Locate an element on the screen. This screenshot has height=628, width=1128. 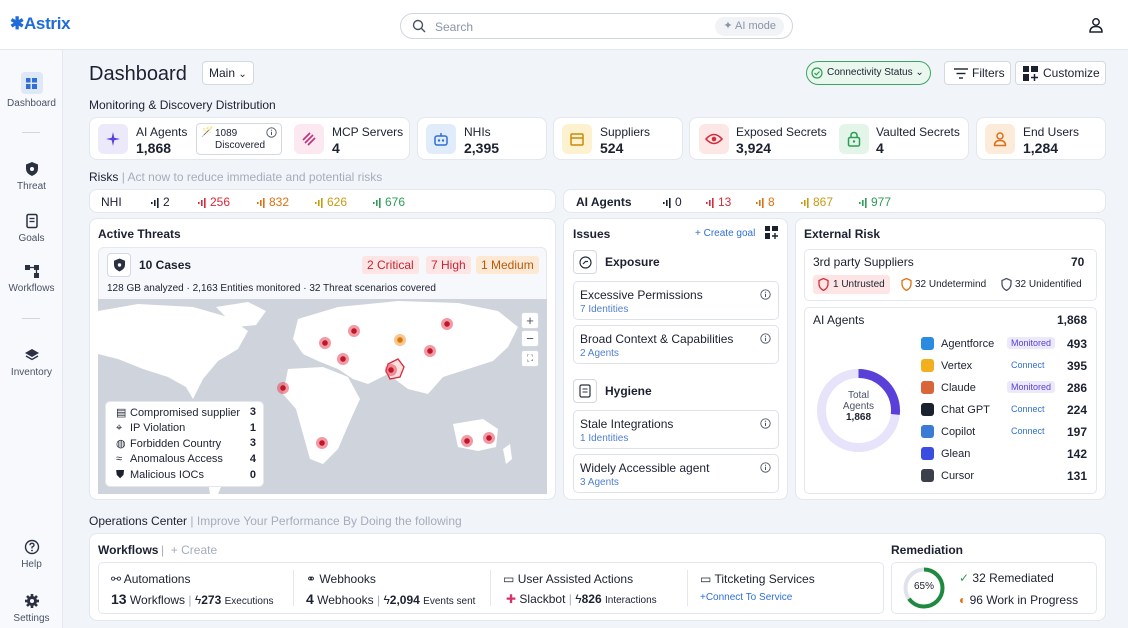
webhooks-item: ⚭ Webhooks is located at coordinates (341, 579).